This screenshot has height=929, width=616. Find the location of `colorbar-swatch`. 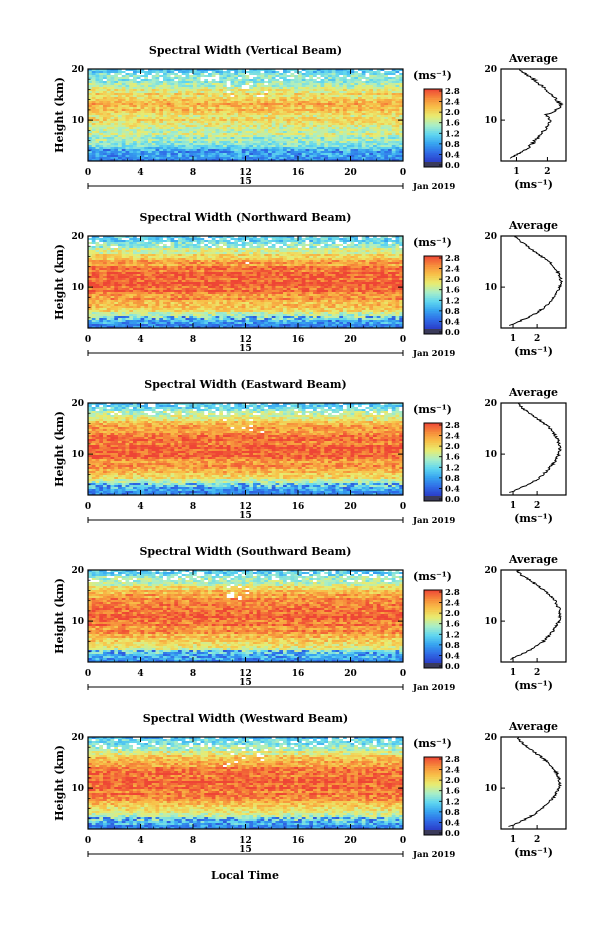

colorbar-swatch is located at coordinates (433, 126).